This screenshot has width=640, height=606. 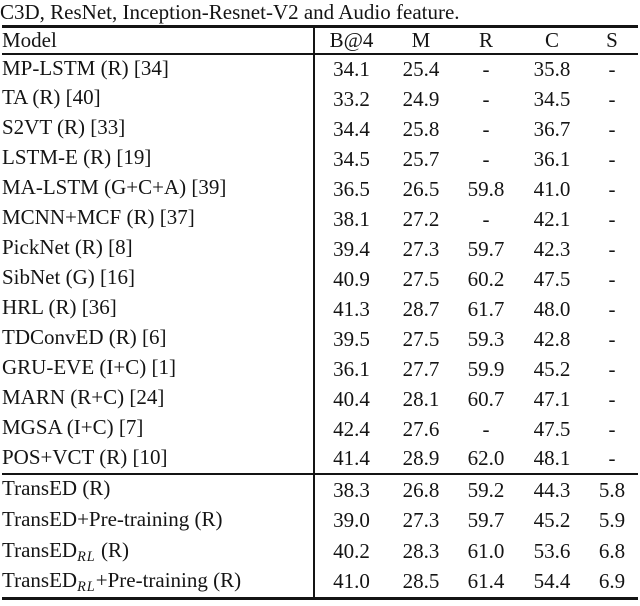 I want to click on model-name-suffix: +Pre-training (R), so click(x=168, y=579).